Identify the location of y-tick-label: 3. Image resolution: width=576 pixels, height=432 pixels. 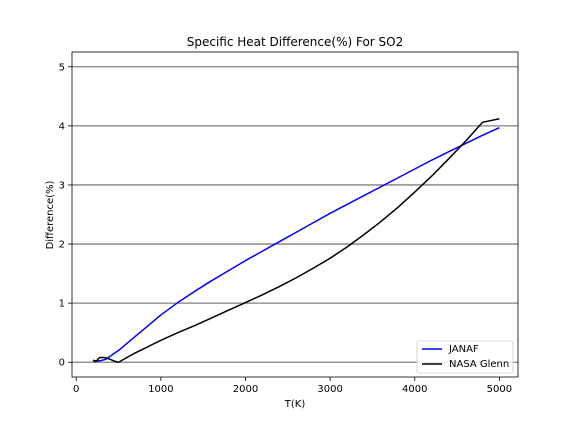
(62, 185).